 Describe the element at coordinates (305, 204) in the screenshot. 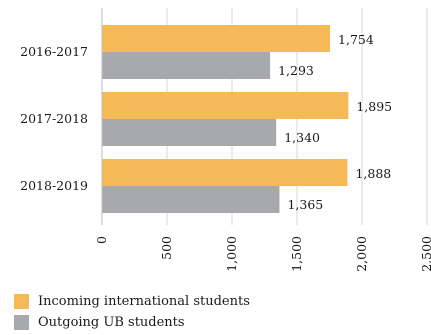

I see `data-label: 1,365` at that location.